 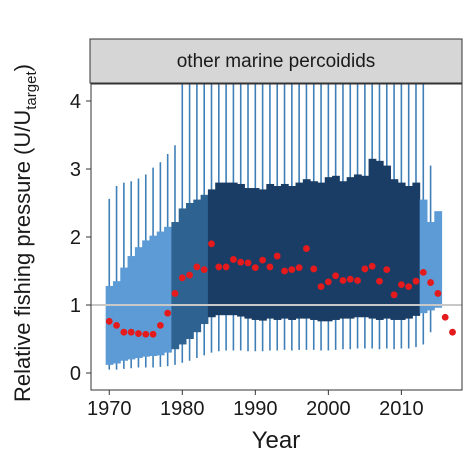 What do you see at coordinates (430, 266) in the screenshot?
I see `box-2014` at bounding box center [430, 266].